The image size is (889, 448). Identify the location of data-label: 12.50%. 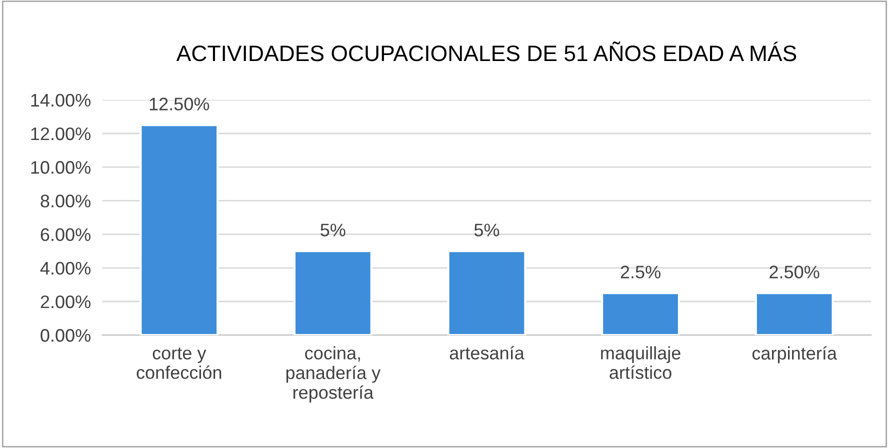
(180, 104).